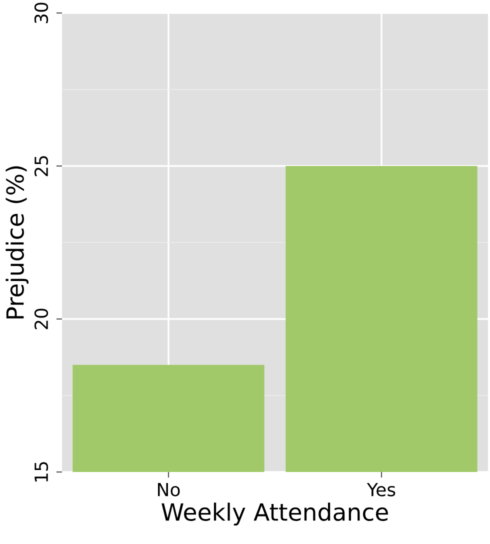 This screenshot has width=490, height=544. Describe the element at coordinates (169, 489) in the screenshot. I see `x-tick-label: No` at that location.